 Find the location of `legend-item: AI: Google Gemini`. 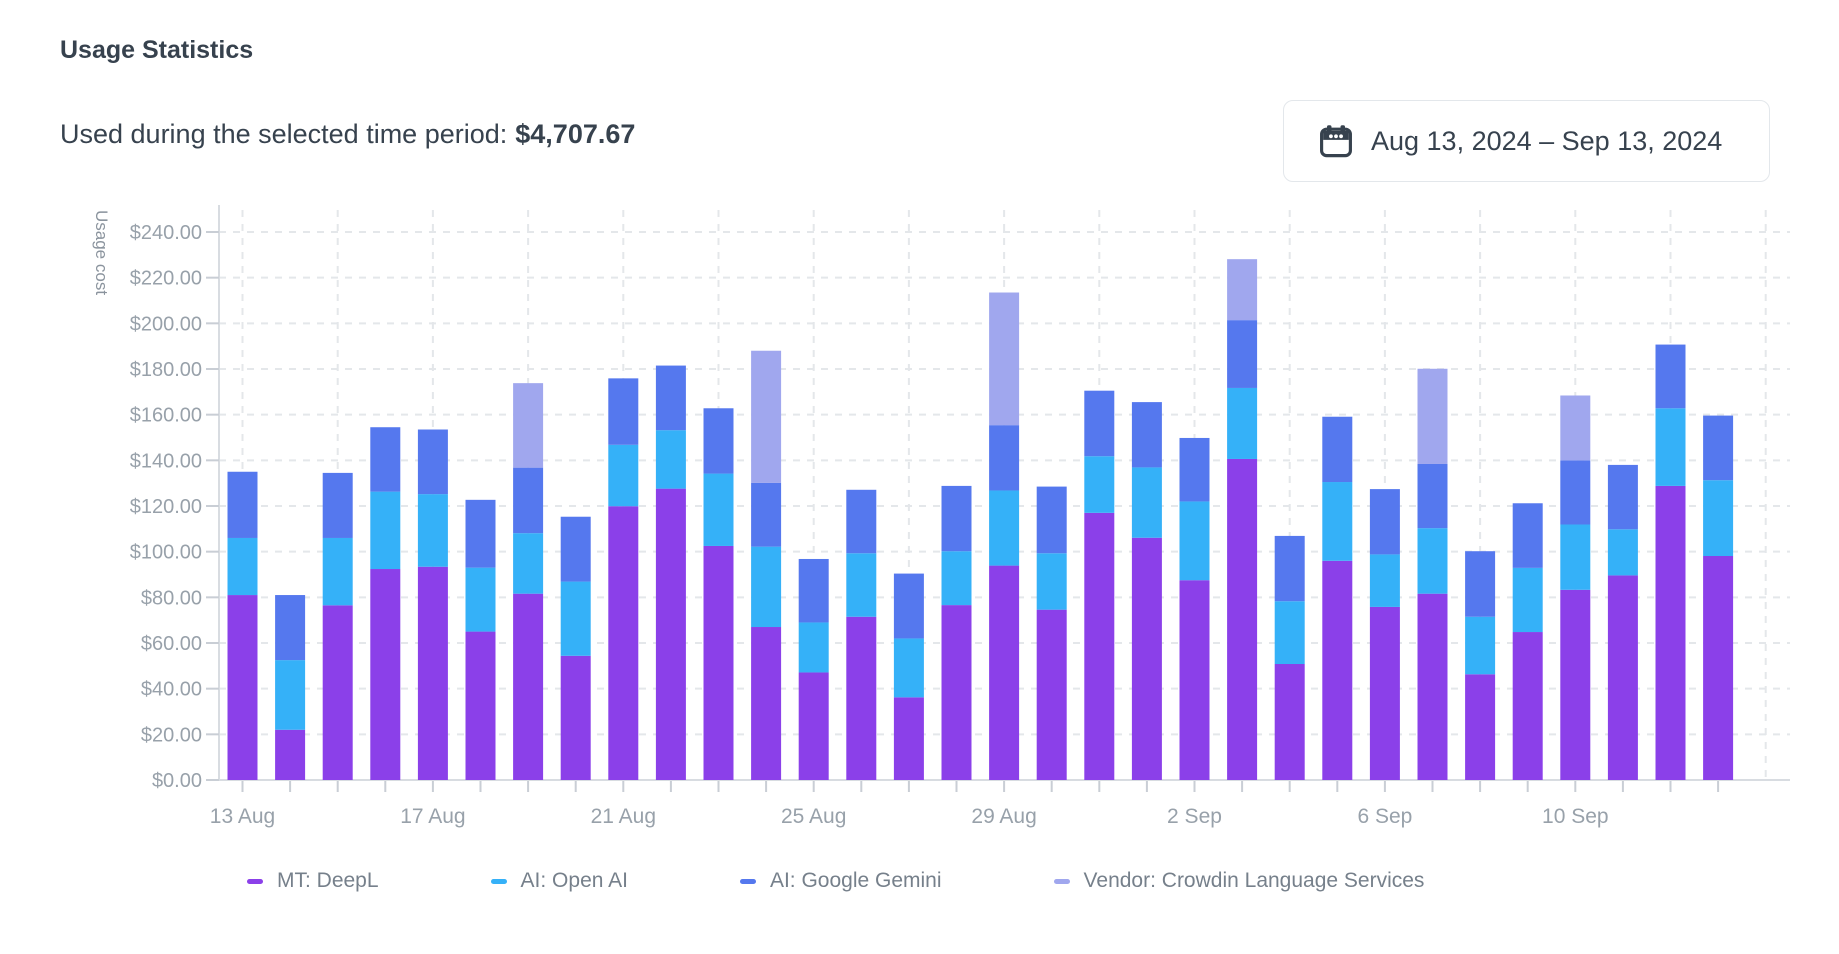

legend-item: AI: Google Gemini is located at coordinates (840, 881).